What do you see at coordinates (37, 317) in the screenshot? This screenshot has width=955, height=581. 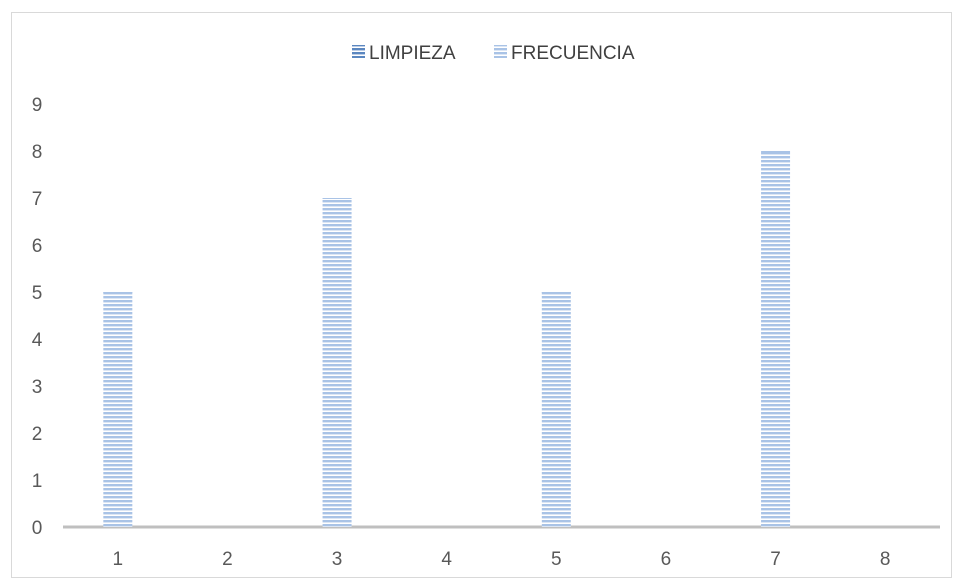 I see `y-axis: 0 1 2 3 4 5 6 7 8 9` at bounding box center [37, 317].